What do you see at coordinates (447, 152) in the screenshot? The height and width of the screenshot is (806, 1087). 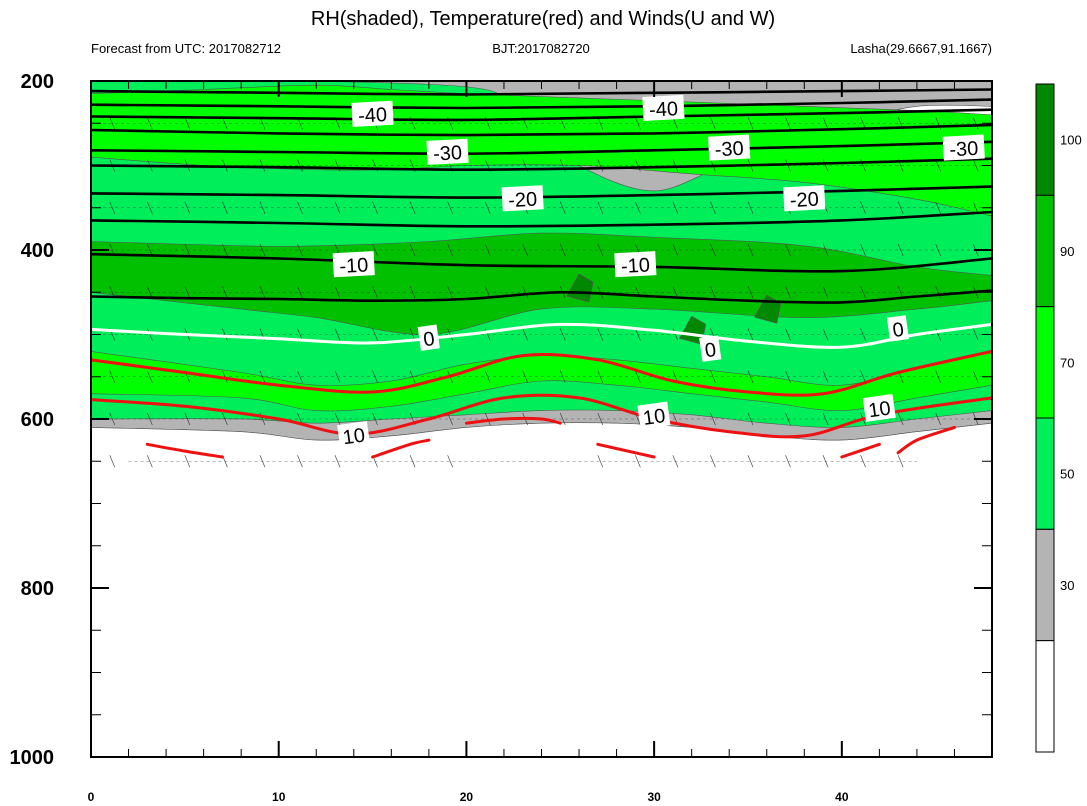 I see `contour-label-2: -30` at bounding box center [447, 152].